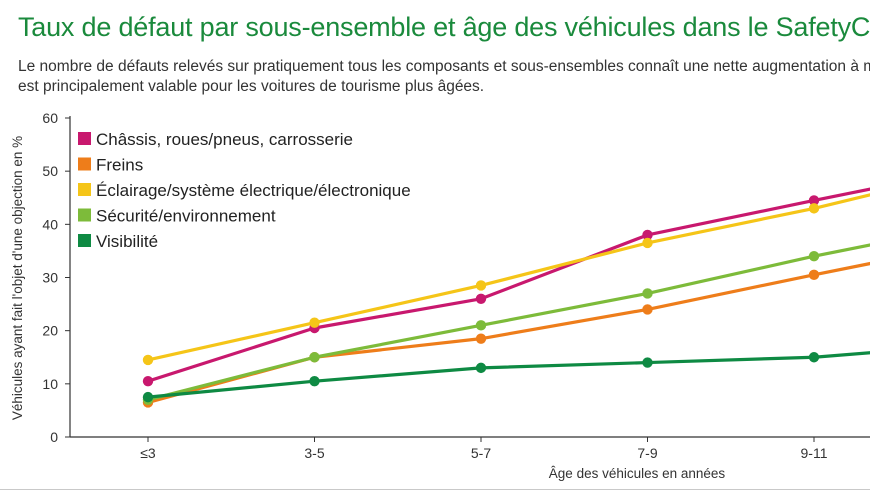 The width and height of the screenshot is (870, 490). What do you see at coordinates (224, 139) in the screenshot?
I see `legend-label: Châssis, roues/pneus, carrosserie` at bounding box center [224, 139].